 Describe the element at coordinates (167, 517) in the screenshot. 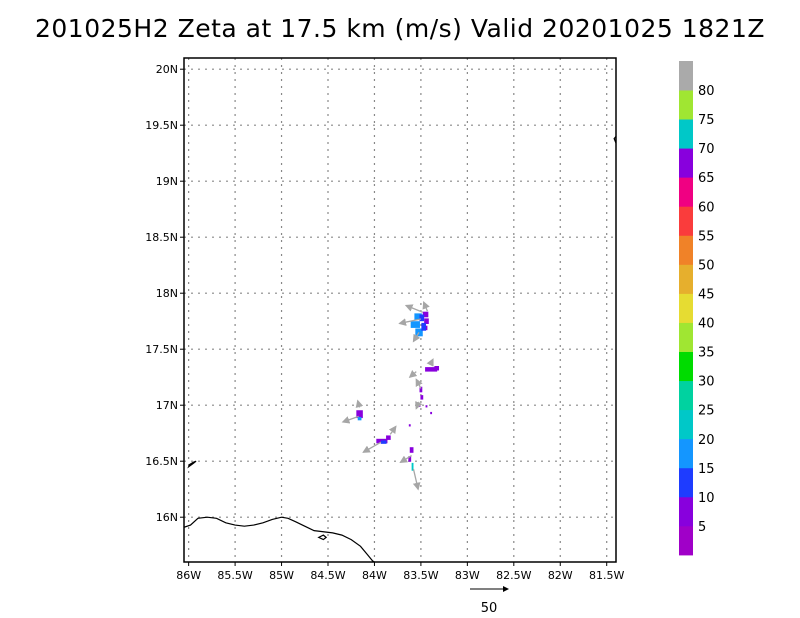

I see `lat-tick-label: 16N` at that location.